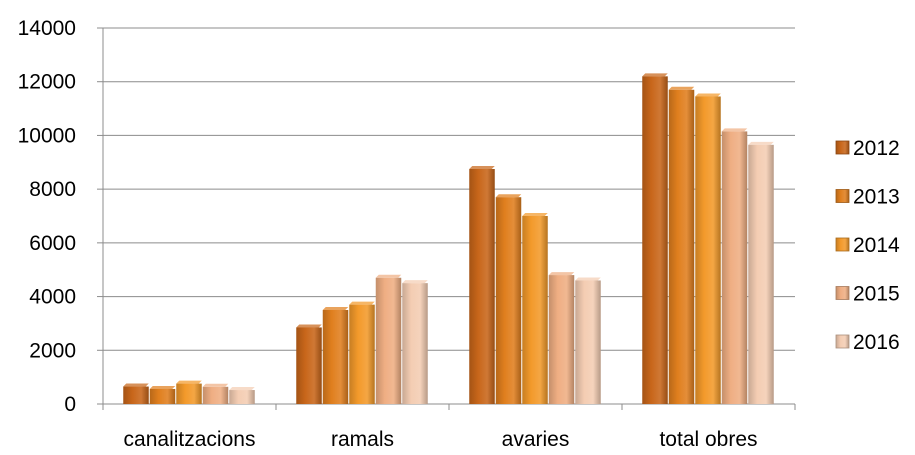 The height and width of the screenshot is (455, 915). What do you see at coordinates (47, 82) in the screenshot?
I see `y-tick-label: 12000` at bounding box center [47, 82].